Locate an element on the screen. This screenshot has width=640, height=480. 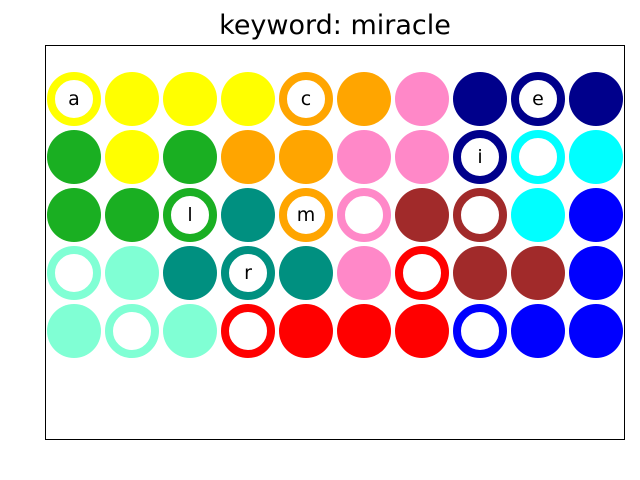
grid-circle-r1-c5: c is located at coordinates (306, 99).